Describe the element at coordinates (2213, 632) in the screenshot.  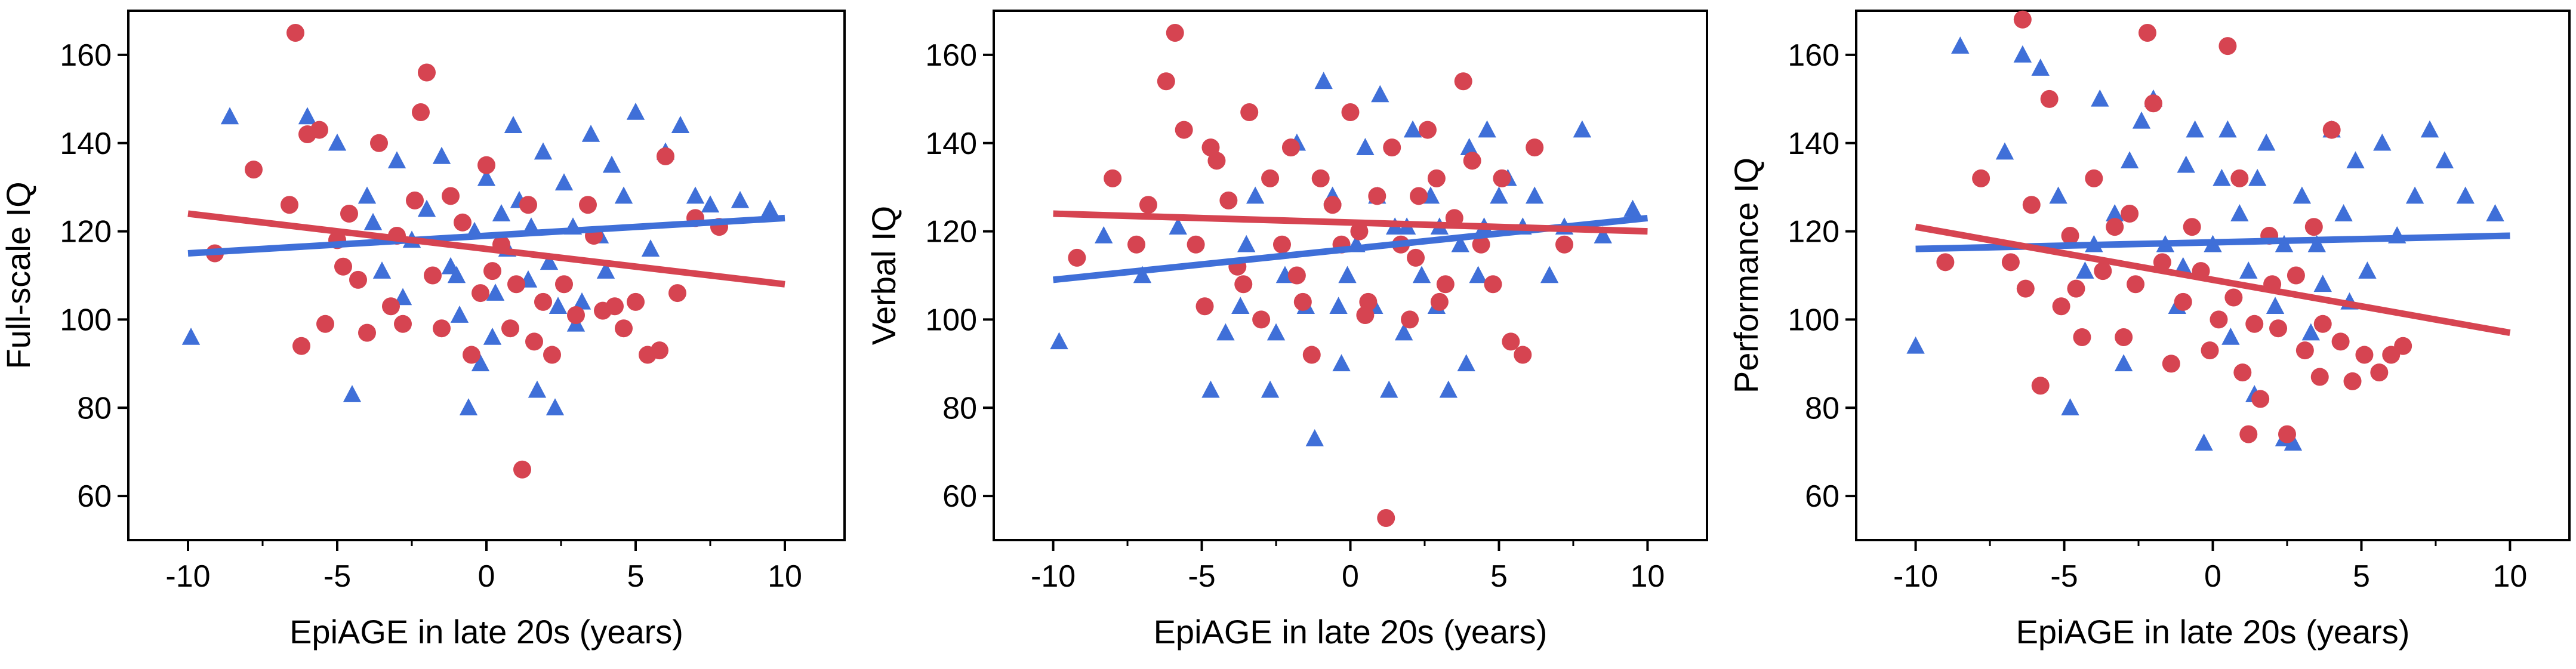
I see `x-axis-label: EpiAGE in late 20s (years)` at that location.